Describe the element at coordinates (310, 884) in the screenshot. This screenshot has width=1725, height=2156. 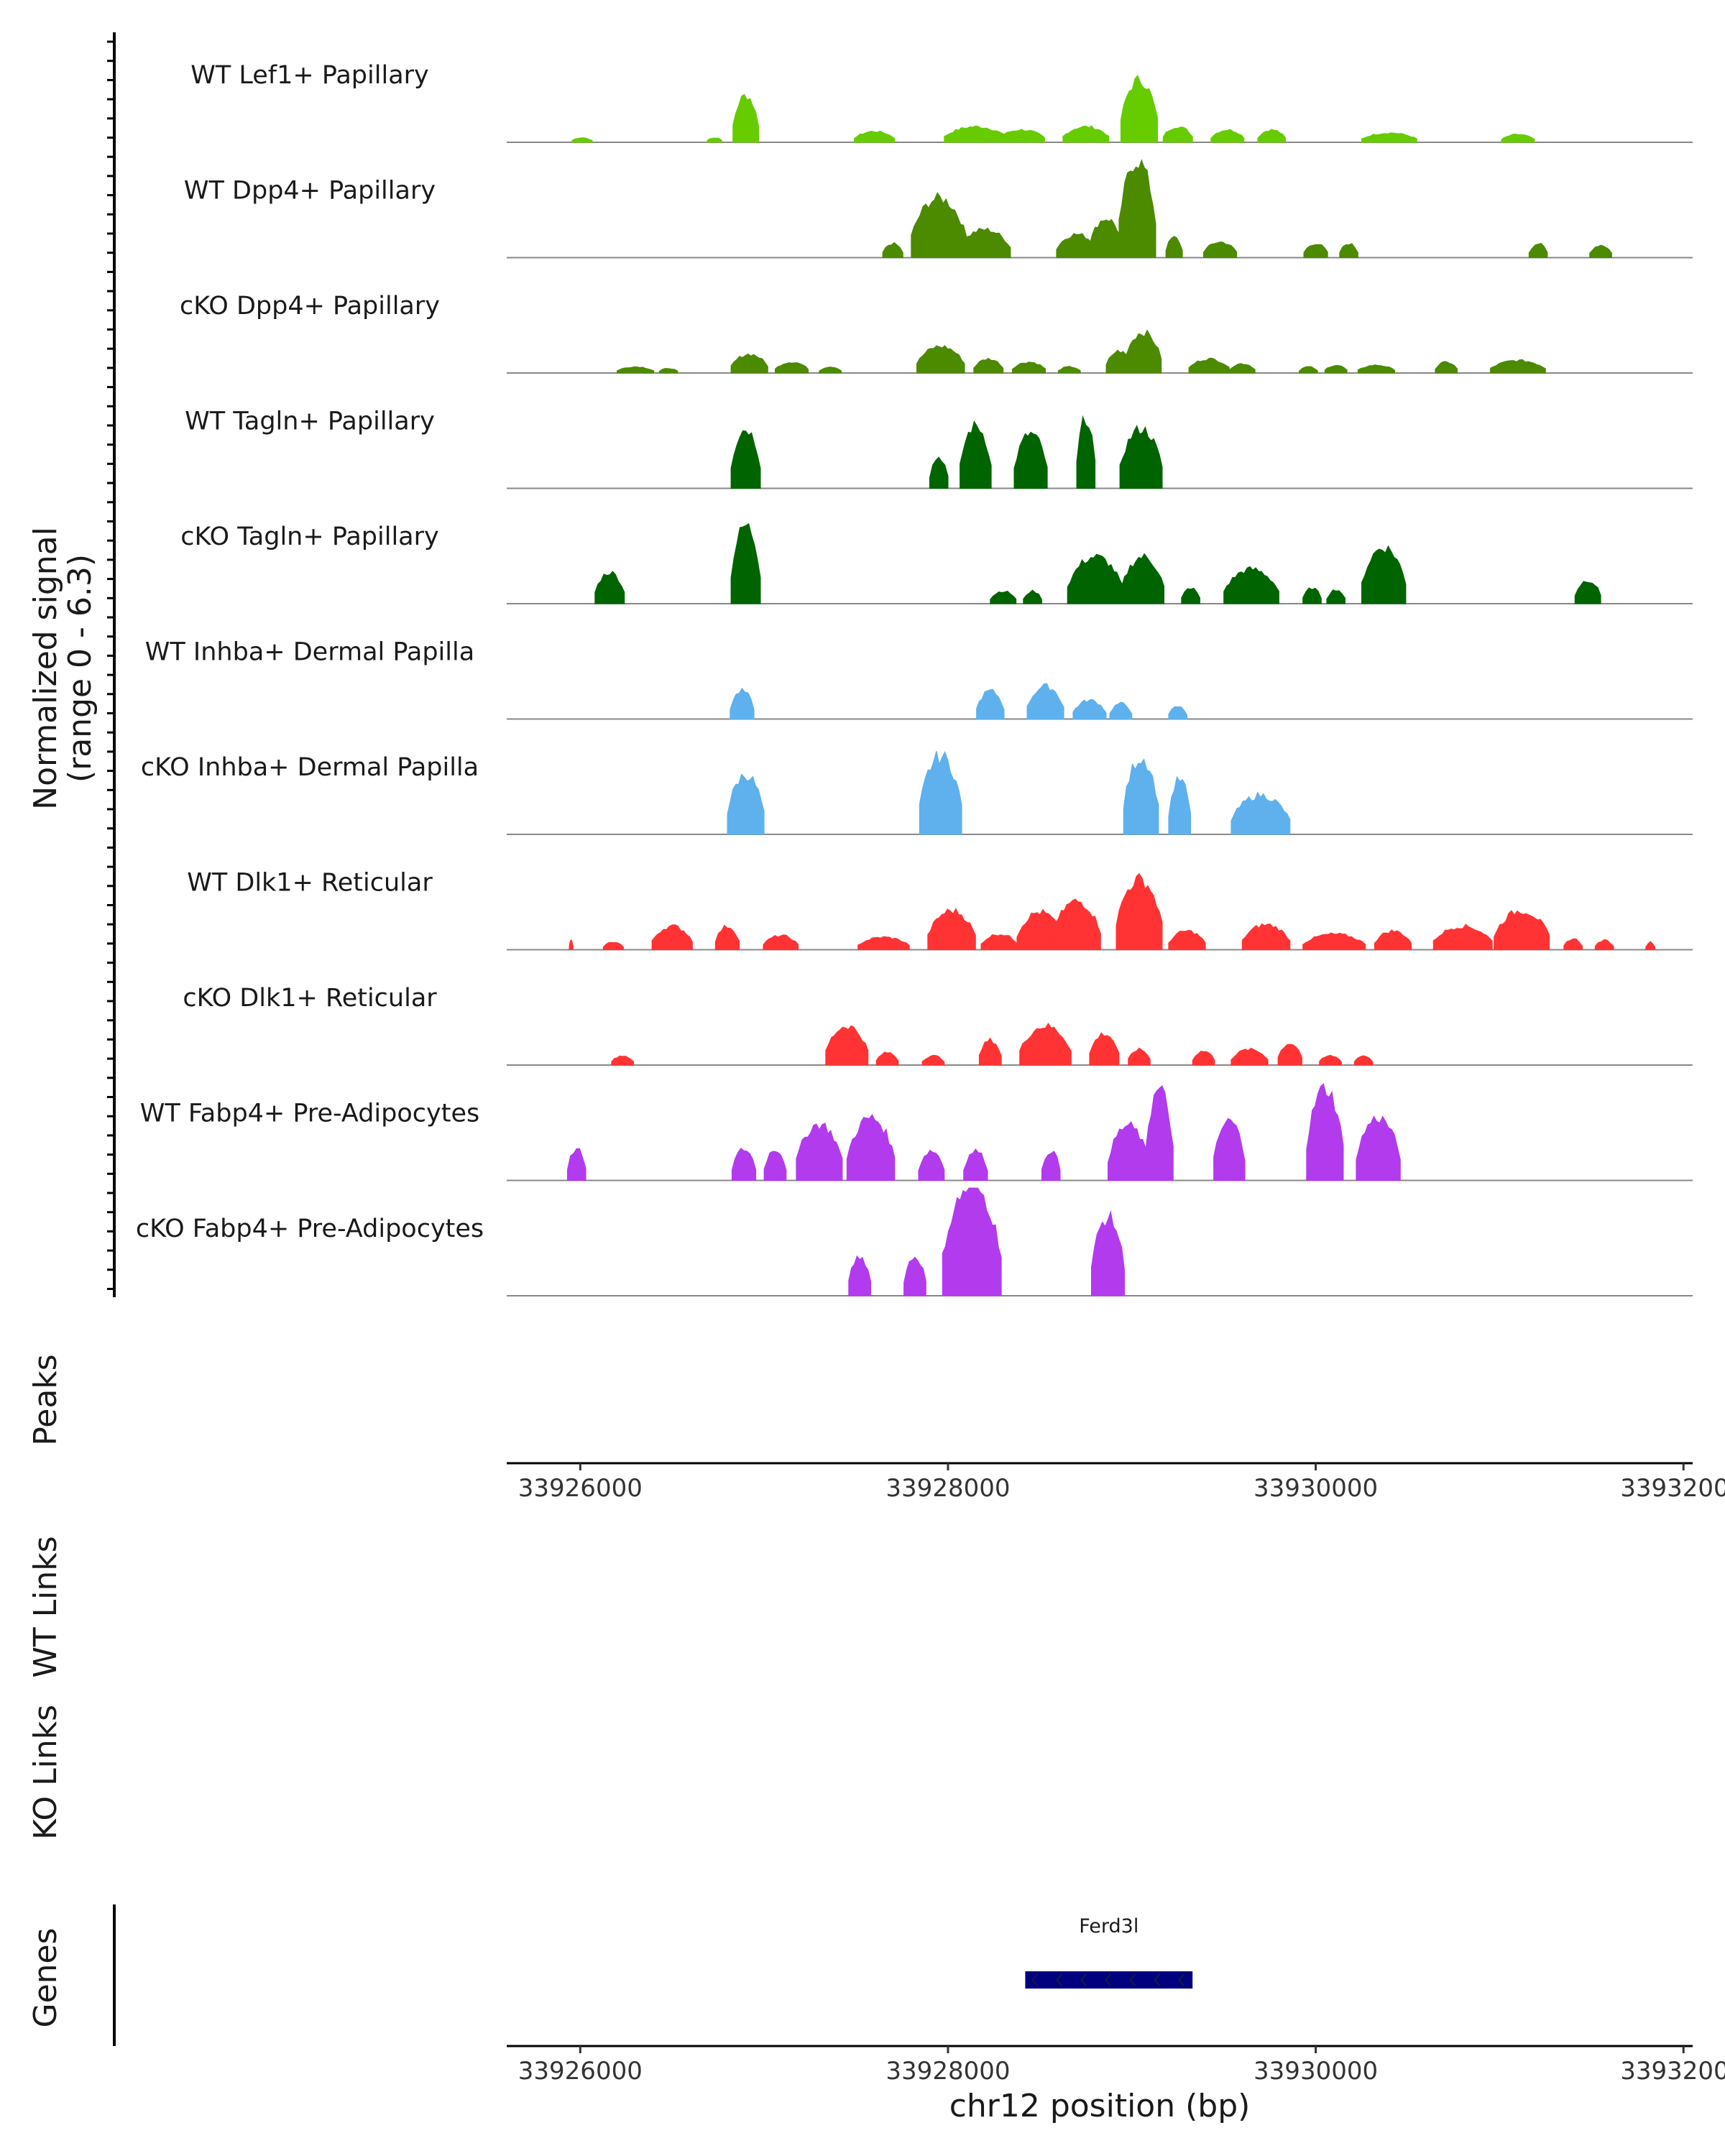
I see `track-label: WT Dlk1+ Reticular` at that location.